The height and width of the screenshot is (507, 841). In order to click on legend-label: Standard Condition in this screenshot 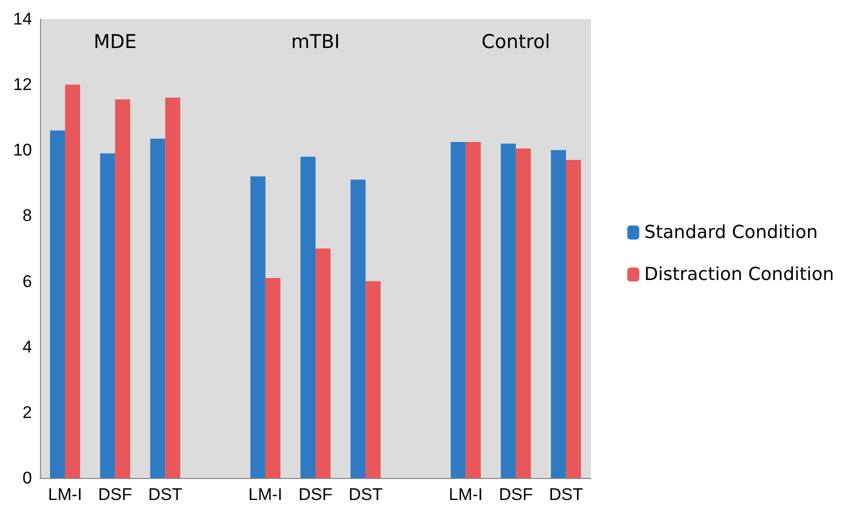, I will do `click(731, 232)`.